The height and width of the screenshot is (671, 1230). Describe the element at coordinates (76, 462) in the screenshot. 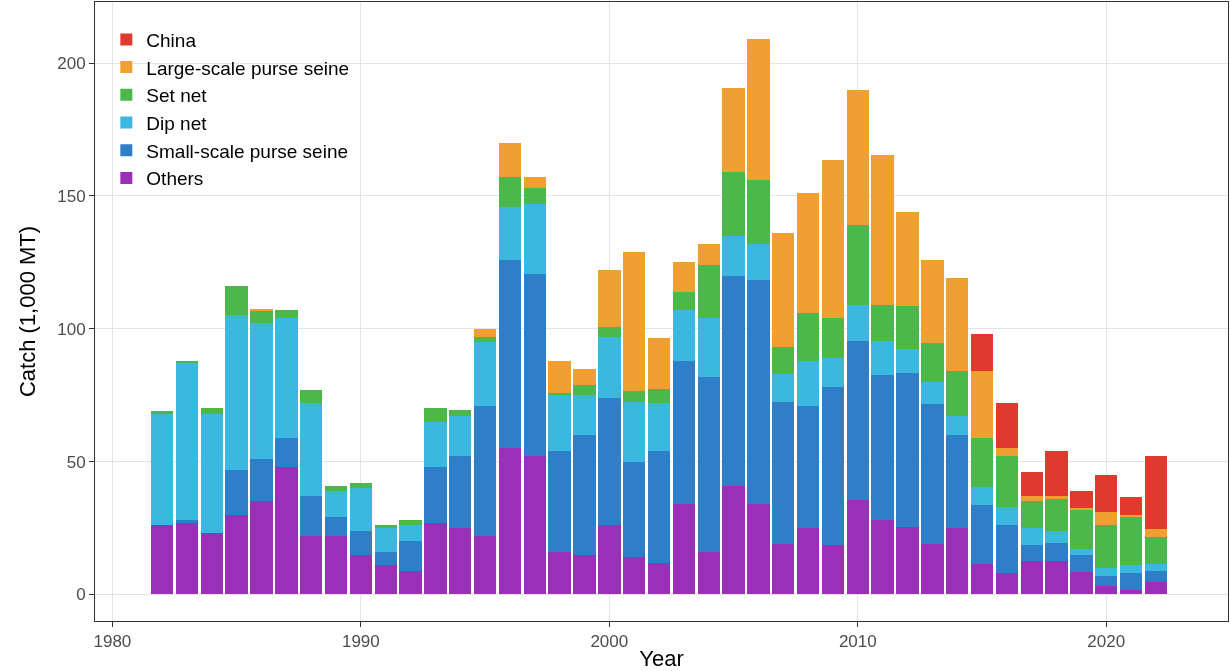

I see `y-tick-label: 50` at that location.